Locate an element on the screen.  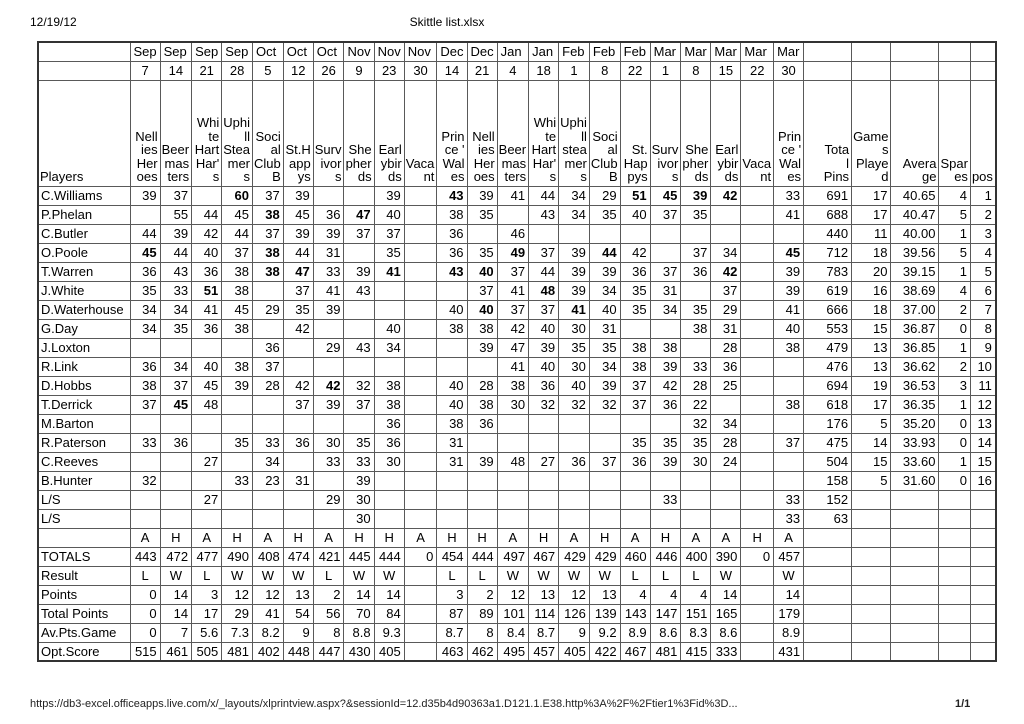
score-cell: 0 is located at coordinates (954, 480).